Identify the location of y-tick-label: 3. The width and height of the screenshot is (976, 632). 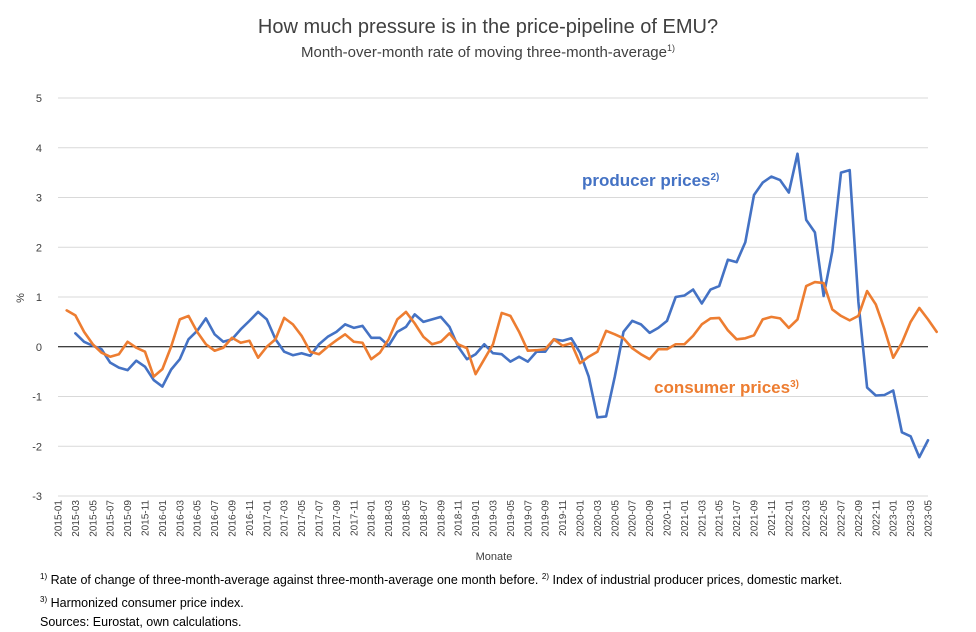
(39, 199).